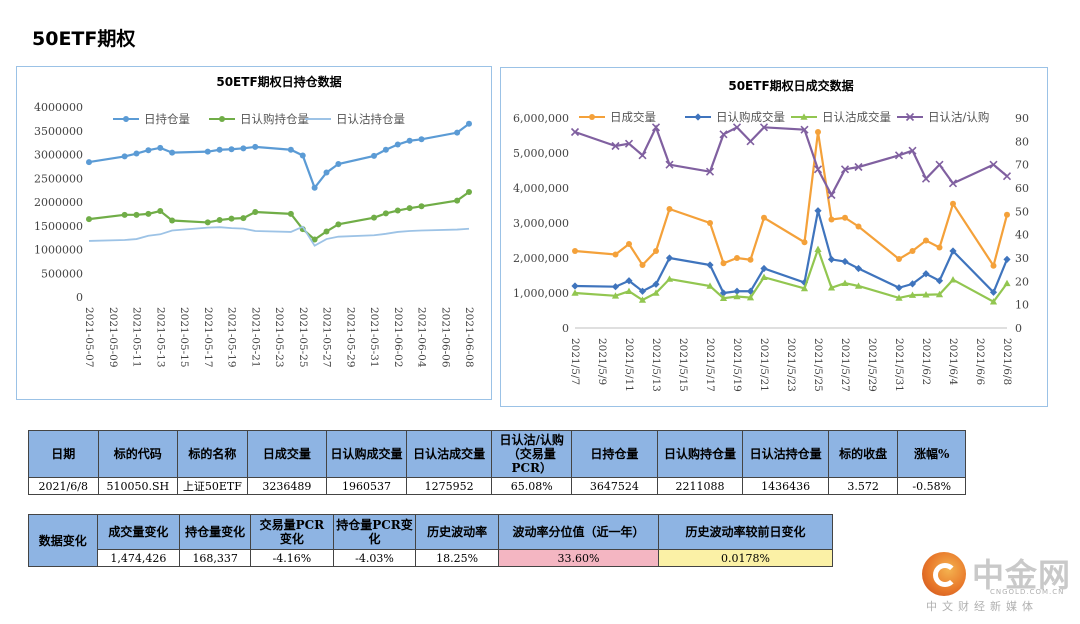 This screenshot has height=624, width=1080. Describe the element at coordinates (818, 365) in the screenshot. I see `x-tick-label: 2021/5/25` at that location.